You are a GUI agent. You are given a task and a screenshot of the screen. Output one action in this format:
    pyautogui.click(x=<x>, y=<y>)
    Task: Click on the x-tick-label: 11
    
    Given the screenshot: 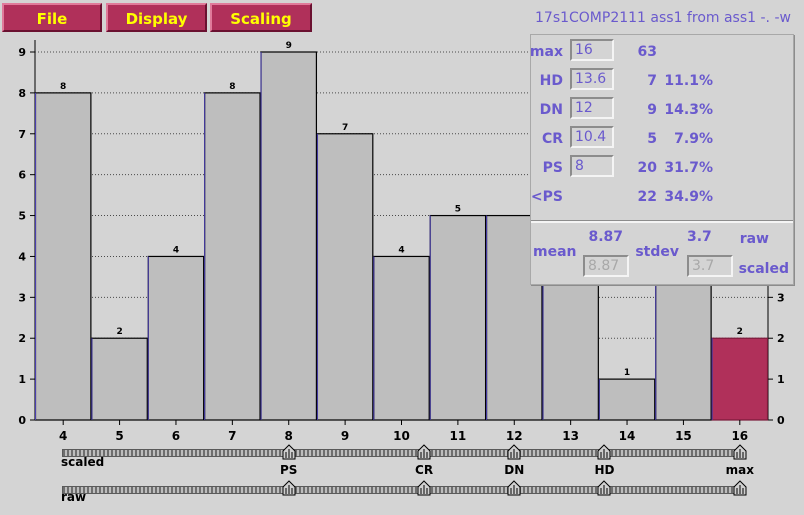 What is the action you would take?
    pyautogui.click(x=458, y=435)
    